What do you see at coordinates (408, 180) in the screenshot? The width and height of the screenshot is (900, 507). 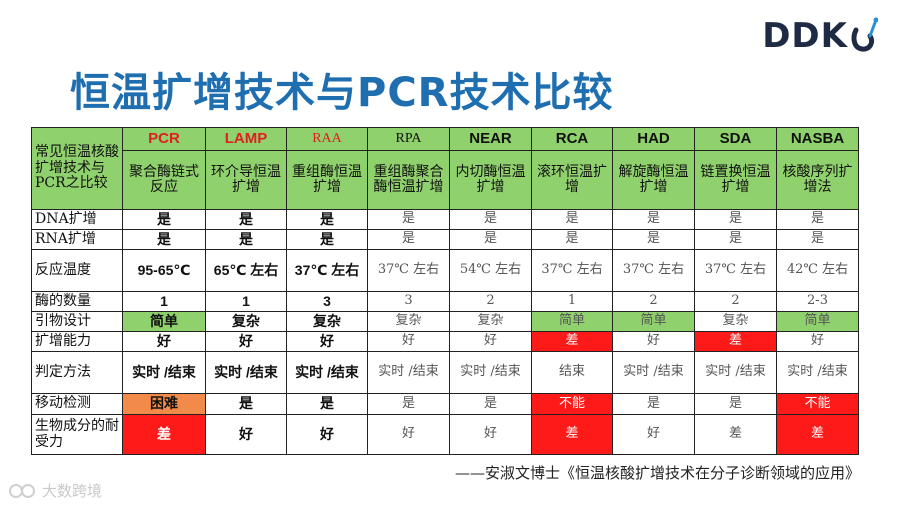 I see `col-desc-rpa: 重组酶聚合酶恒温扩增` at bounding box center [408, 180].